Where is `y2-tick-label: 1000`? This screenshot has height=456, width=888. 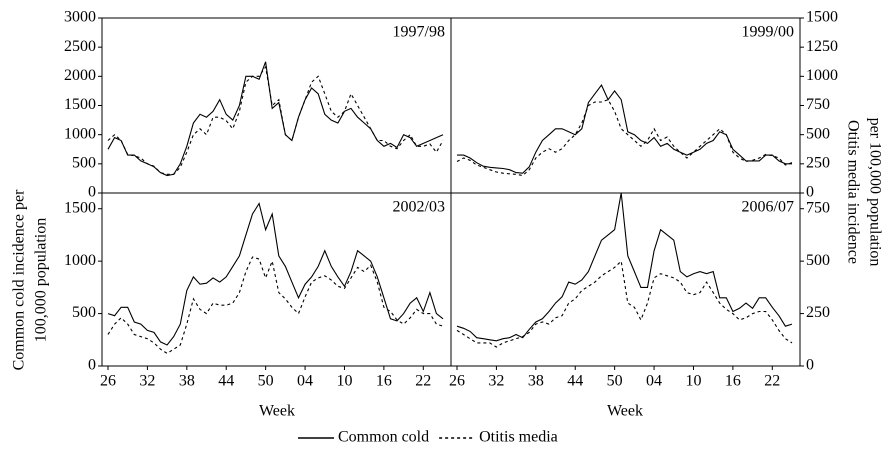 y2-tick-label: 1000 is located at coordinates (822, 75).